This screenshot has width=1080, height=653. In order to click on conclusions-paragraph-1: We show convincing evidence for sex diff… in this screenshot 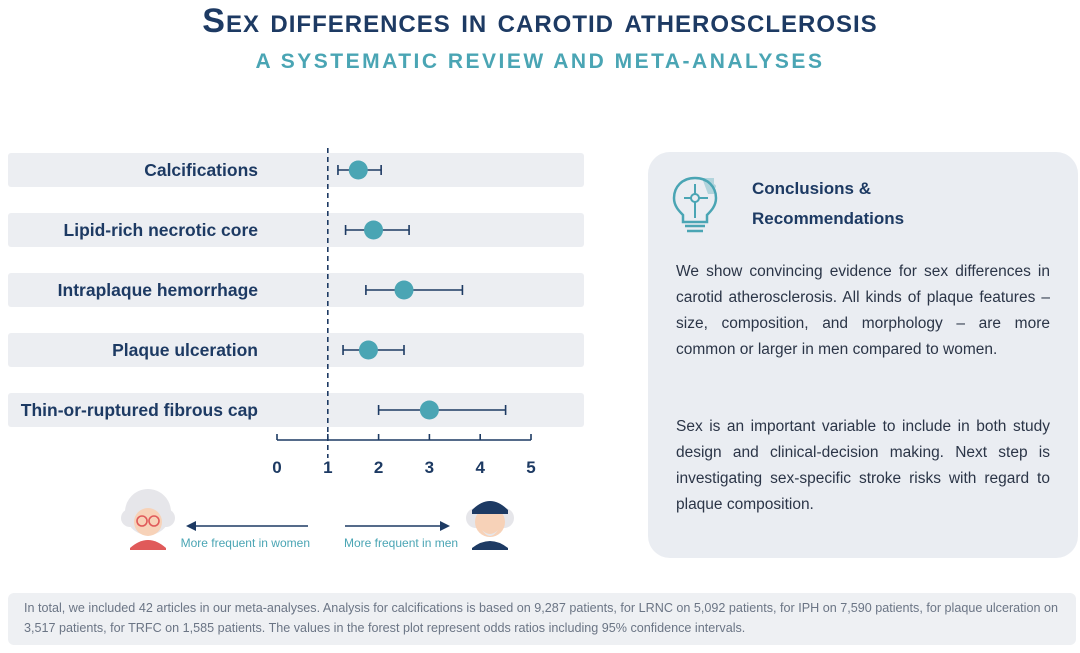, I will do `click(863, 310)`.